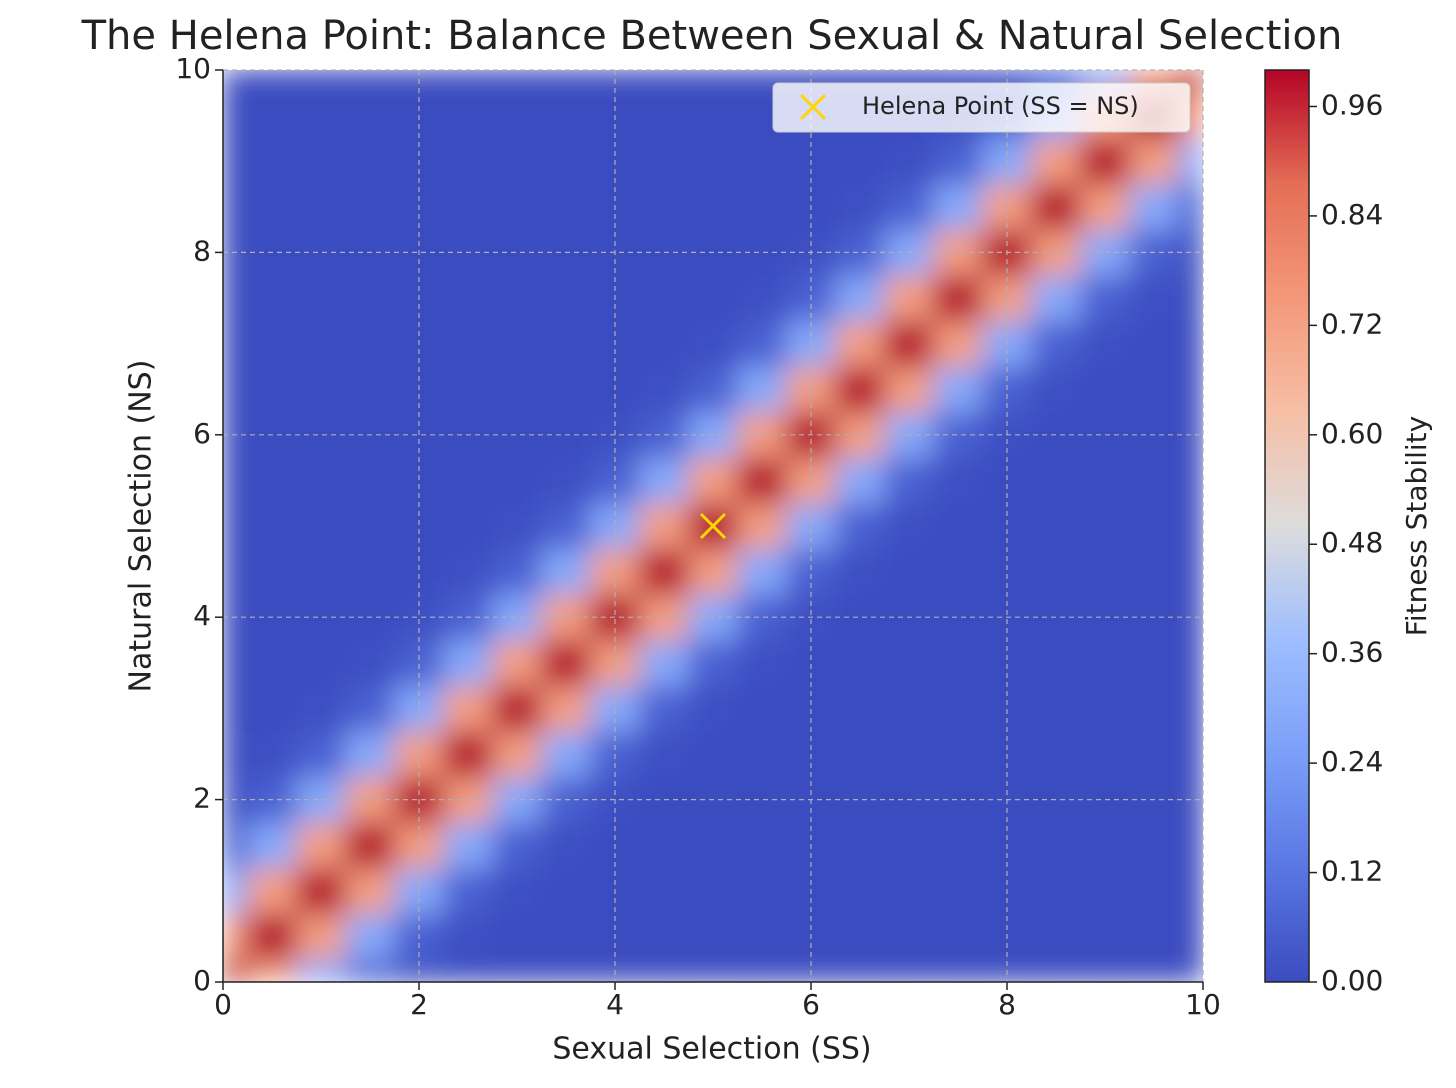  I want to click on y-tick-label: 8, so click(202, 250).